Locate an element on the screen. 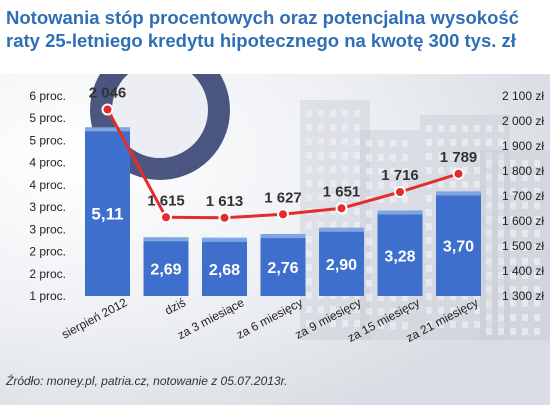  y-right-tick-label: 1 300 zł is located at coordinates (523, 296).